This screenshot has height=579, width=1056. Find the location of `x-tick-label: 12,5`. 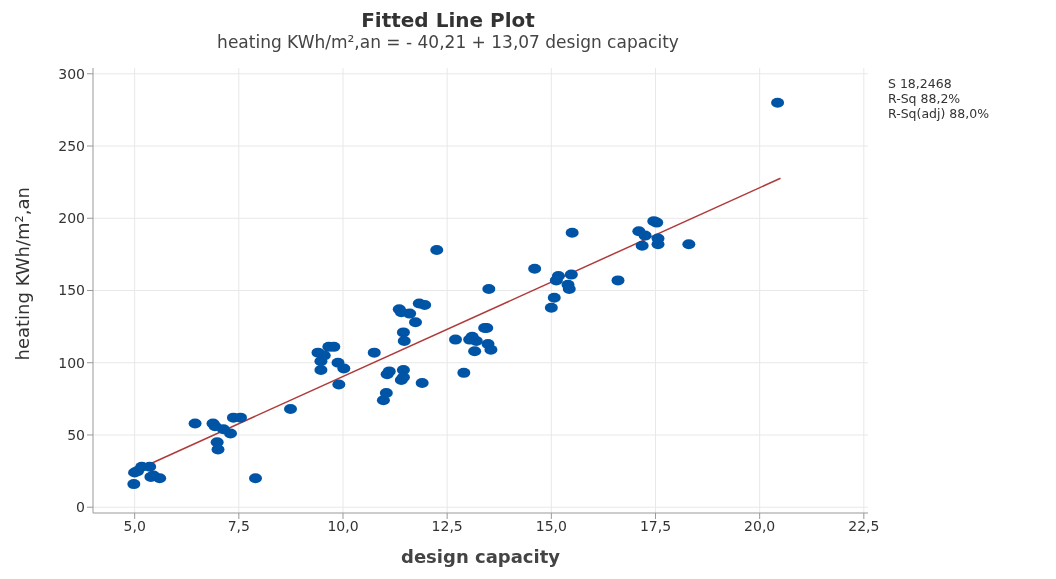

x-tick-label: 12,5 is located at coordinates (447, 525).